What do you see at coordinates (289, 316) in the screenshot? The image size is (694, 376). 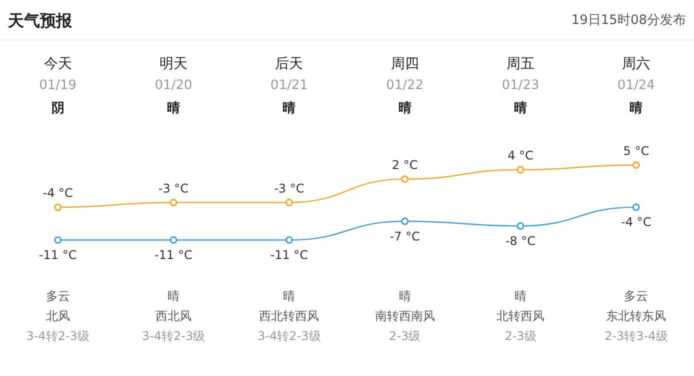 I see `text: 西北转西风` at bounding box center [289, 316].